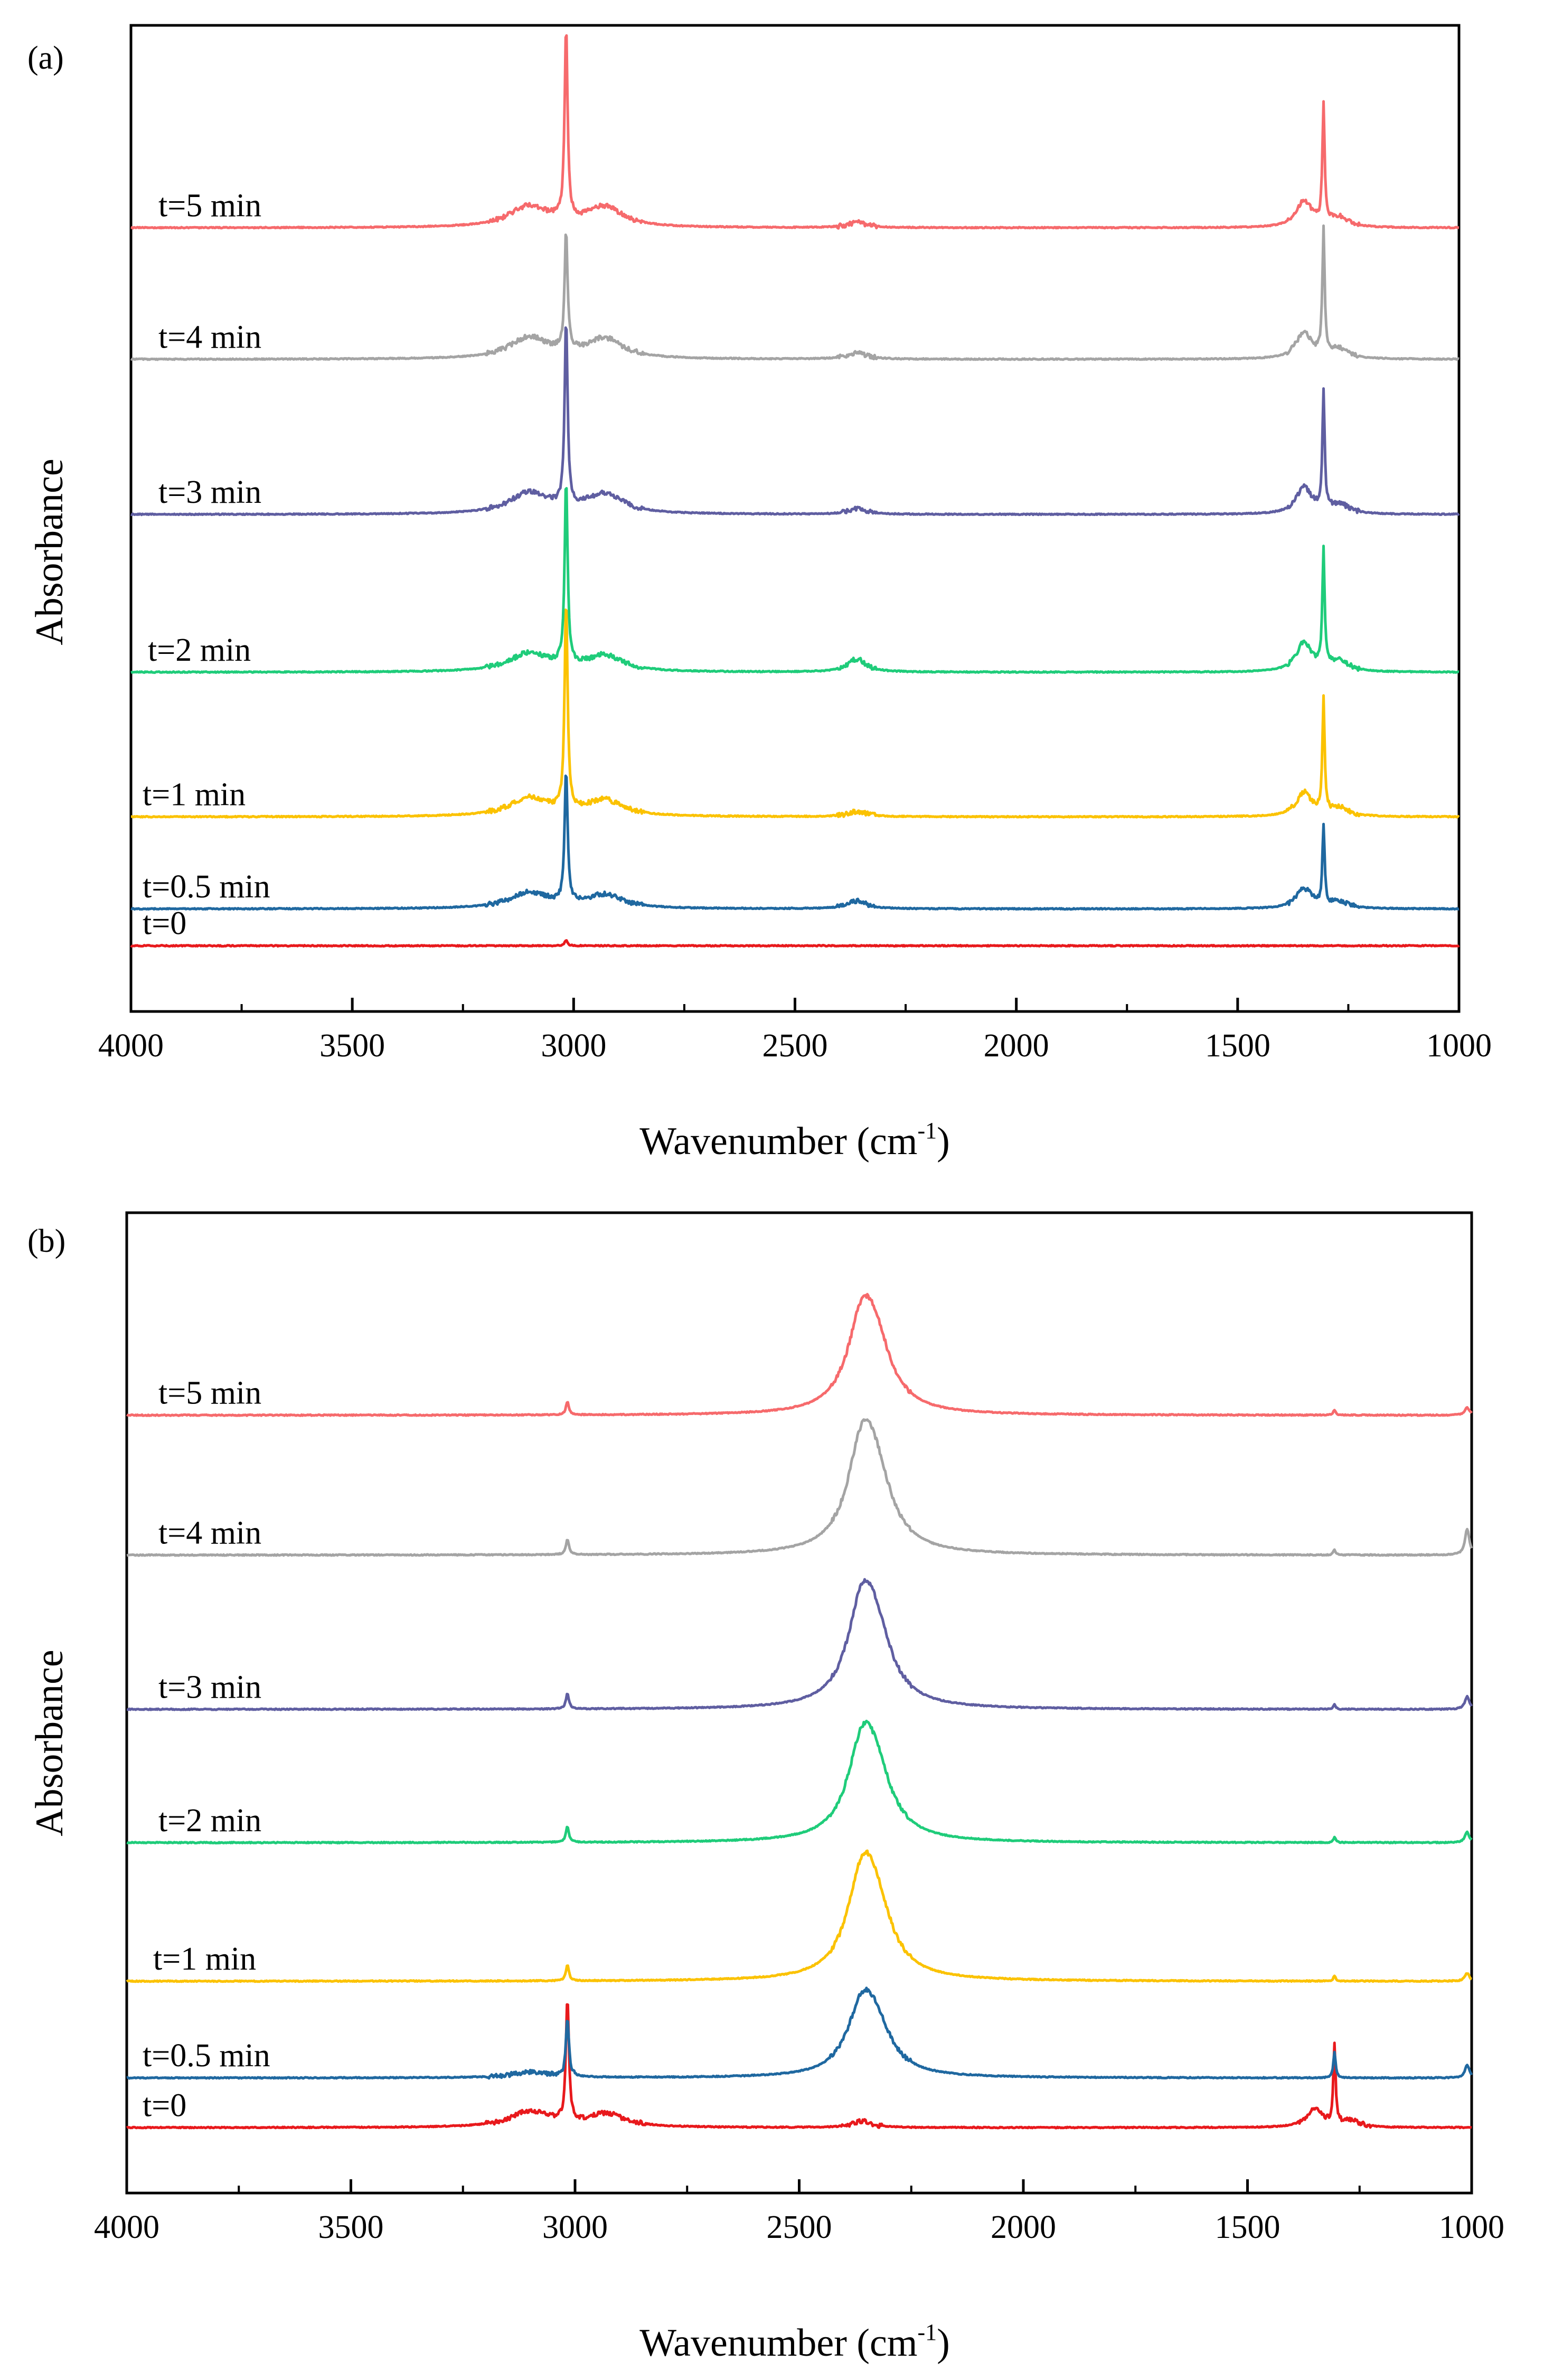 This screenshot has height=2380, width=1544. I want to click on panel-a-x-axis-label-text: Wavenumber (cm, so click(778, 1141).